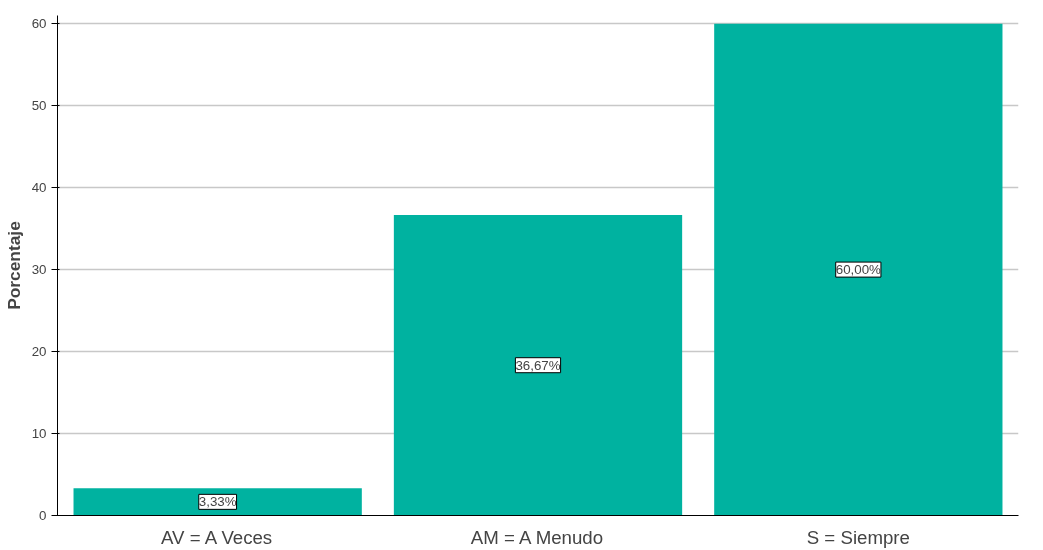 The width and height of the screenshot is (1043, 550). I want to click on x-tick-label: AM = A Menudo, so click(537, 537).